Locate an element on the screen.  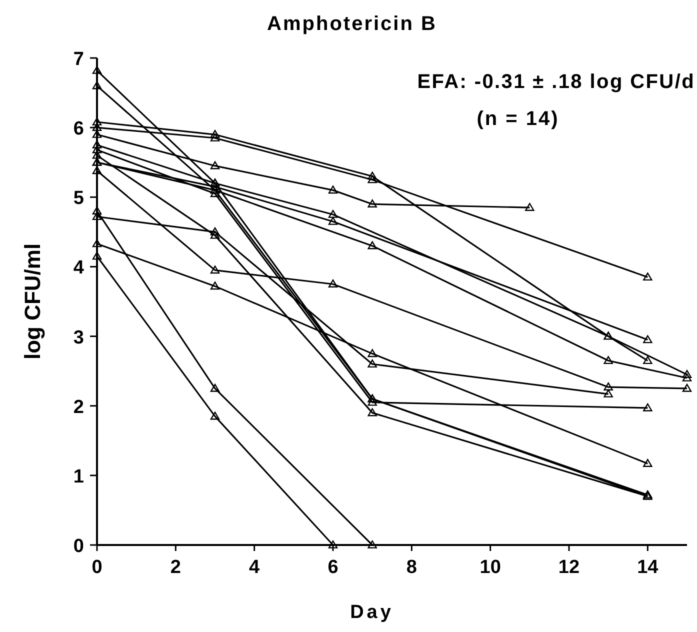
x-axis-title: Day is located at coordinates (372, 612).